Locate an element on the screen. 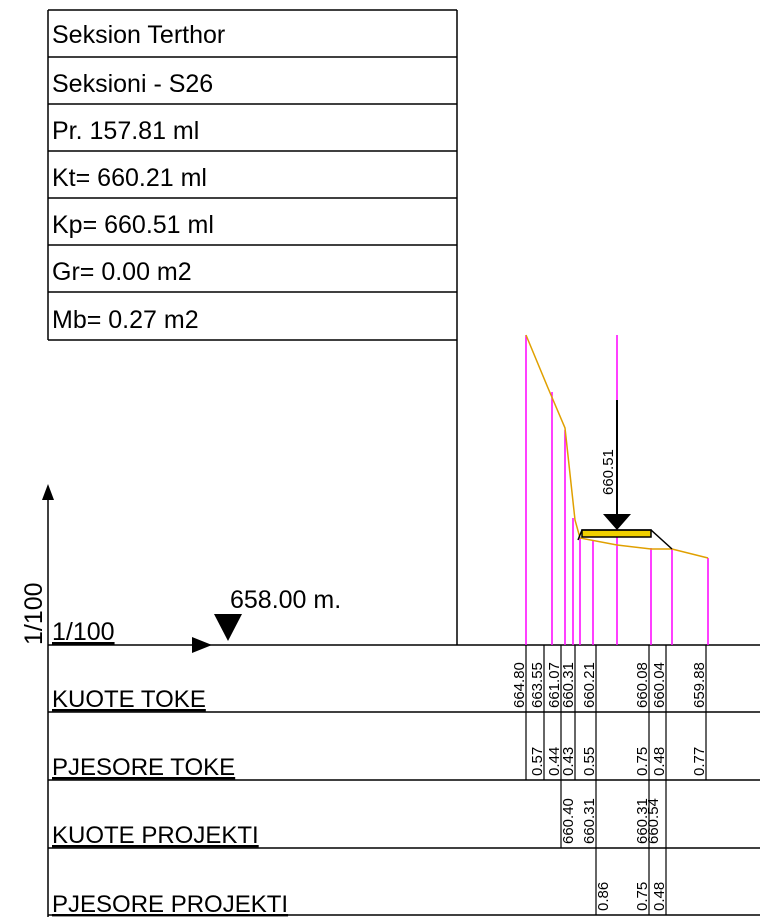  road-surface is located at coordinates (616, 533).